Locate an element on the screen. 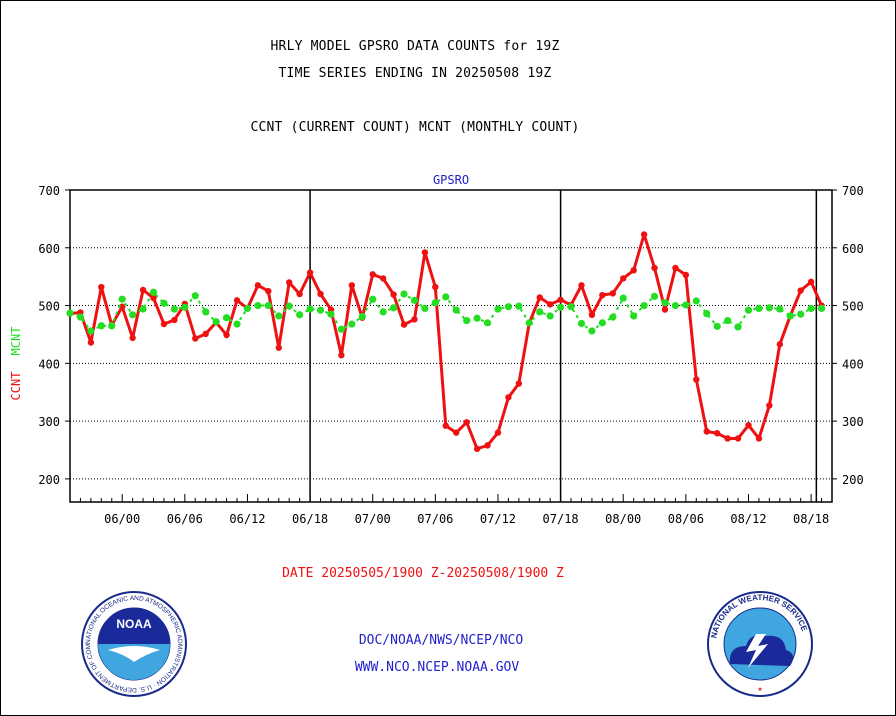 This screenshot has width=896, height=716. y-axis-label-mcnt: MCNT is located at coordinates (16, 341).